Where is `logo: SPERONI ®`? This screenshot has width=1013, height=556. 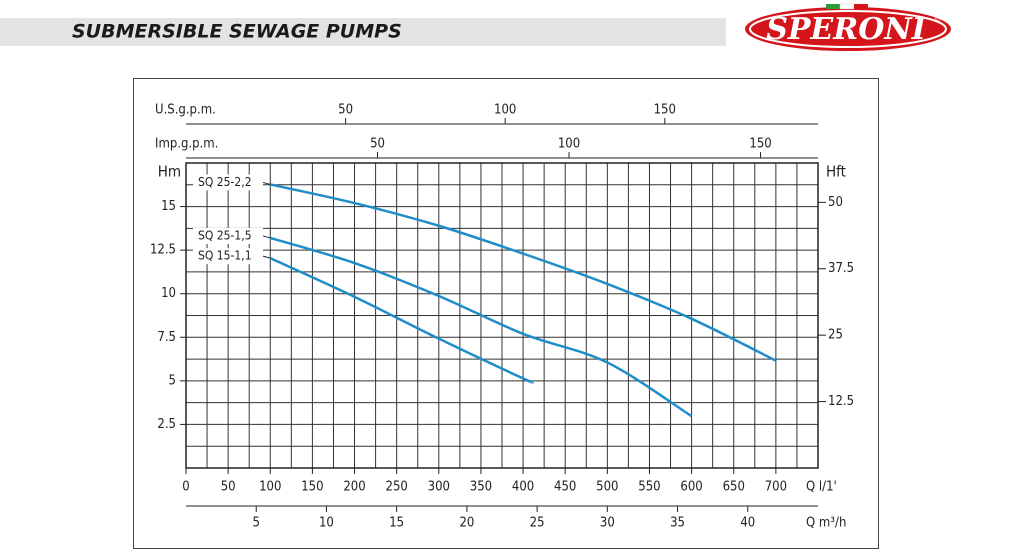 logo: SPERONI ® is located at coordinates (848, 27).